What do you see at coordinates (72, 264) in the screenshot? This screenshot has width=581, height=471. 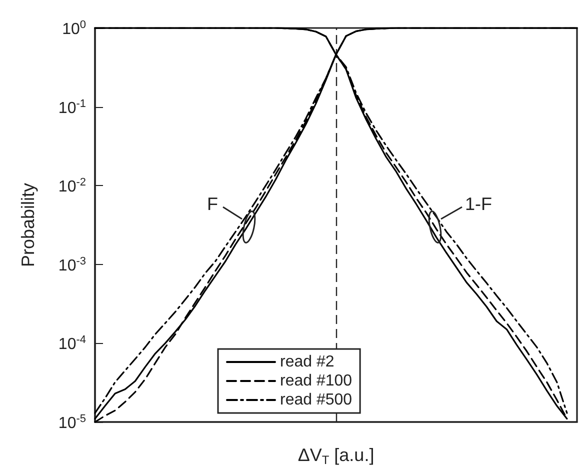 I see `y-tick-label: 10$^{-3}$` at bounding box center [72, 264].